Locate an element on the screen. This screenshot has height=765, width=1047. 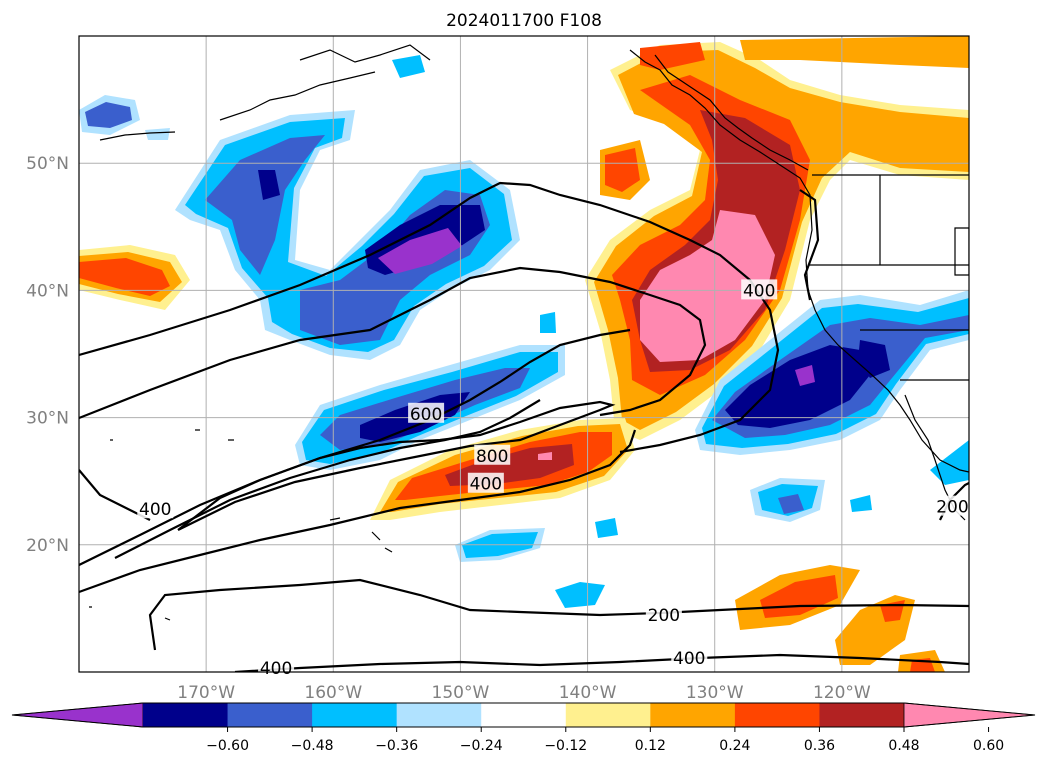
colorbar-extend-high is located at coordinates (969, 715).